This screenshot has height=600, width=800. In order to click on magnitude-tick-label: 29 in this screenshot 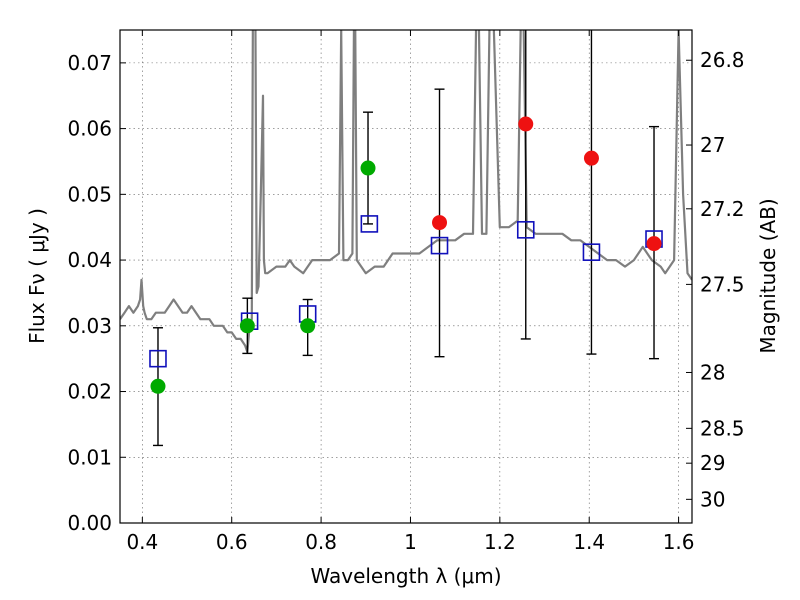, I will do `click(712, 463)`.